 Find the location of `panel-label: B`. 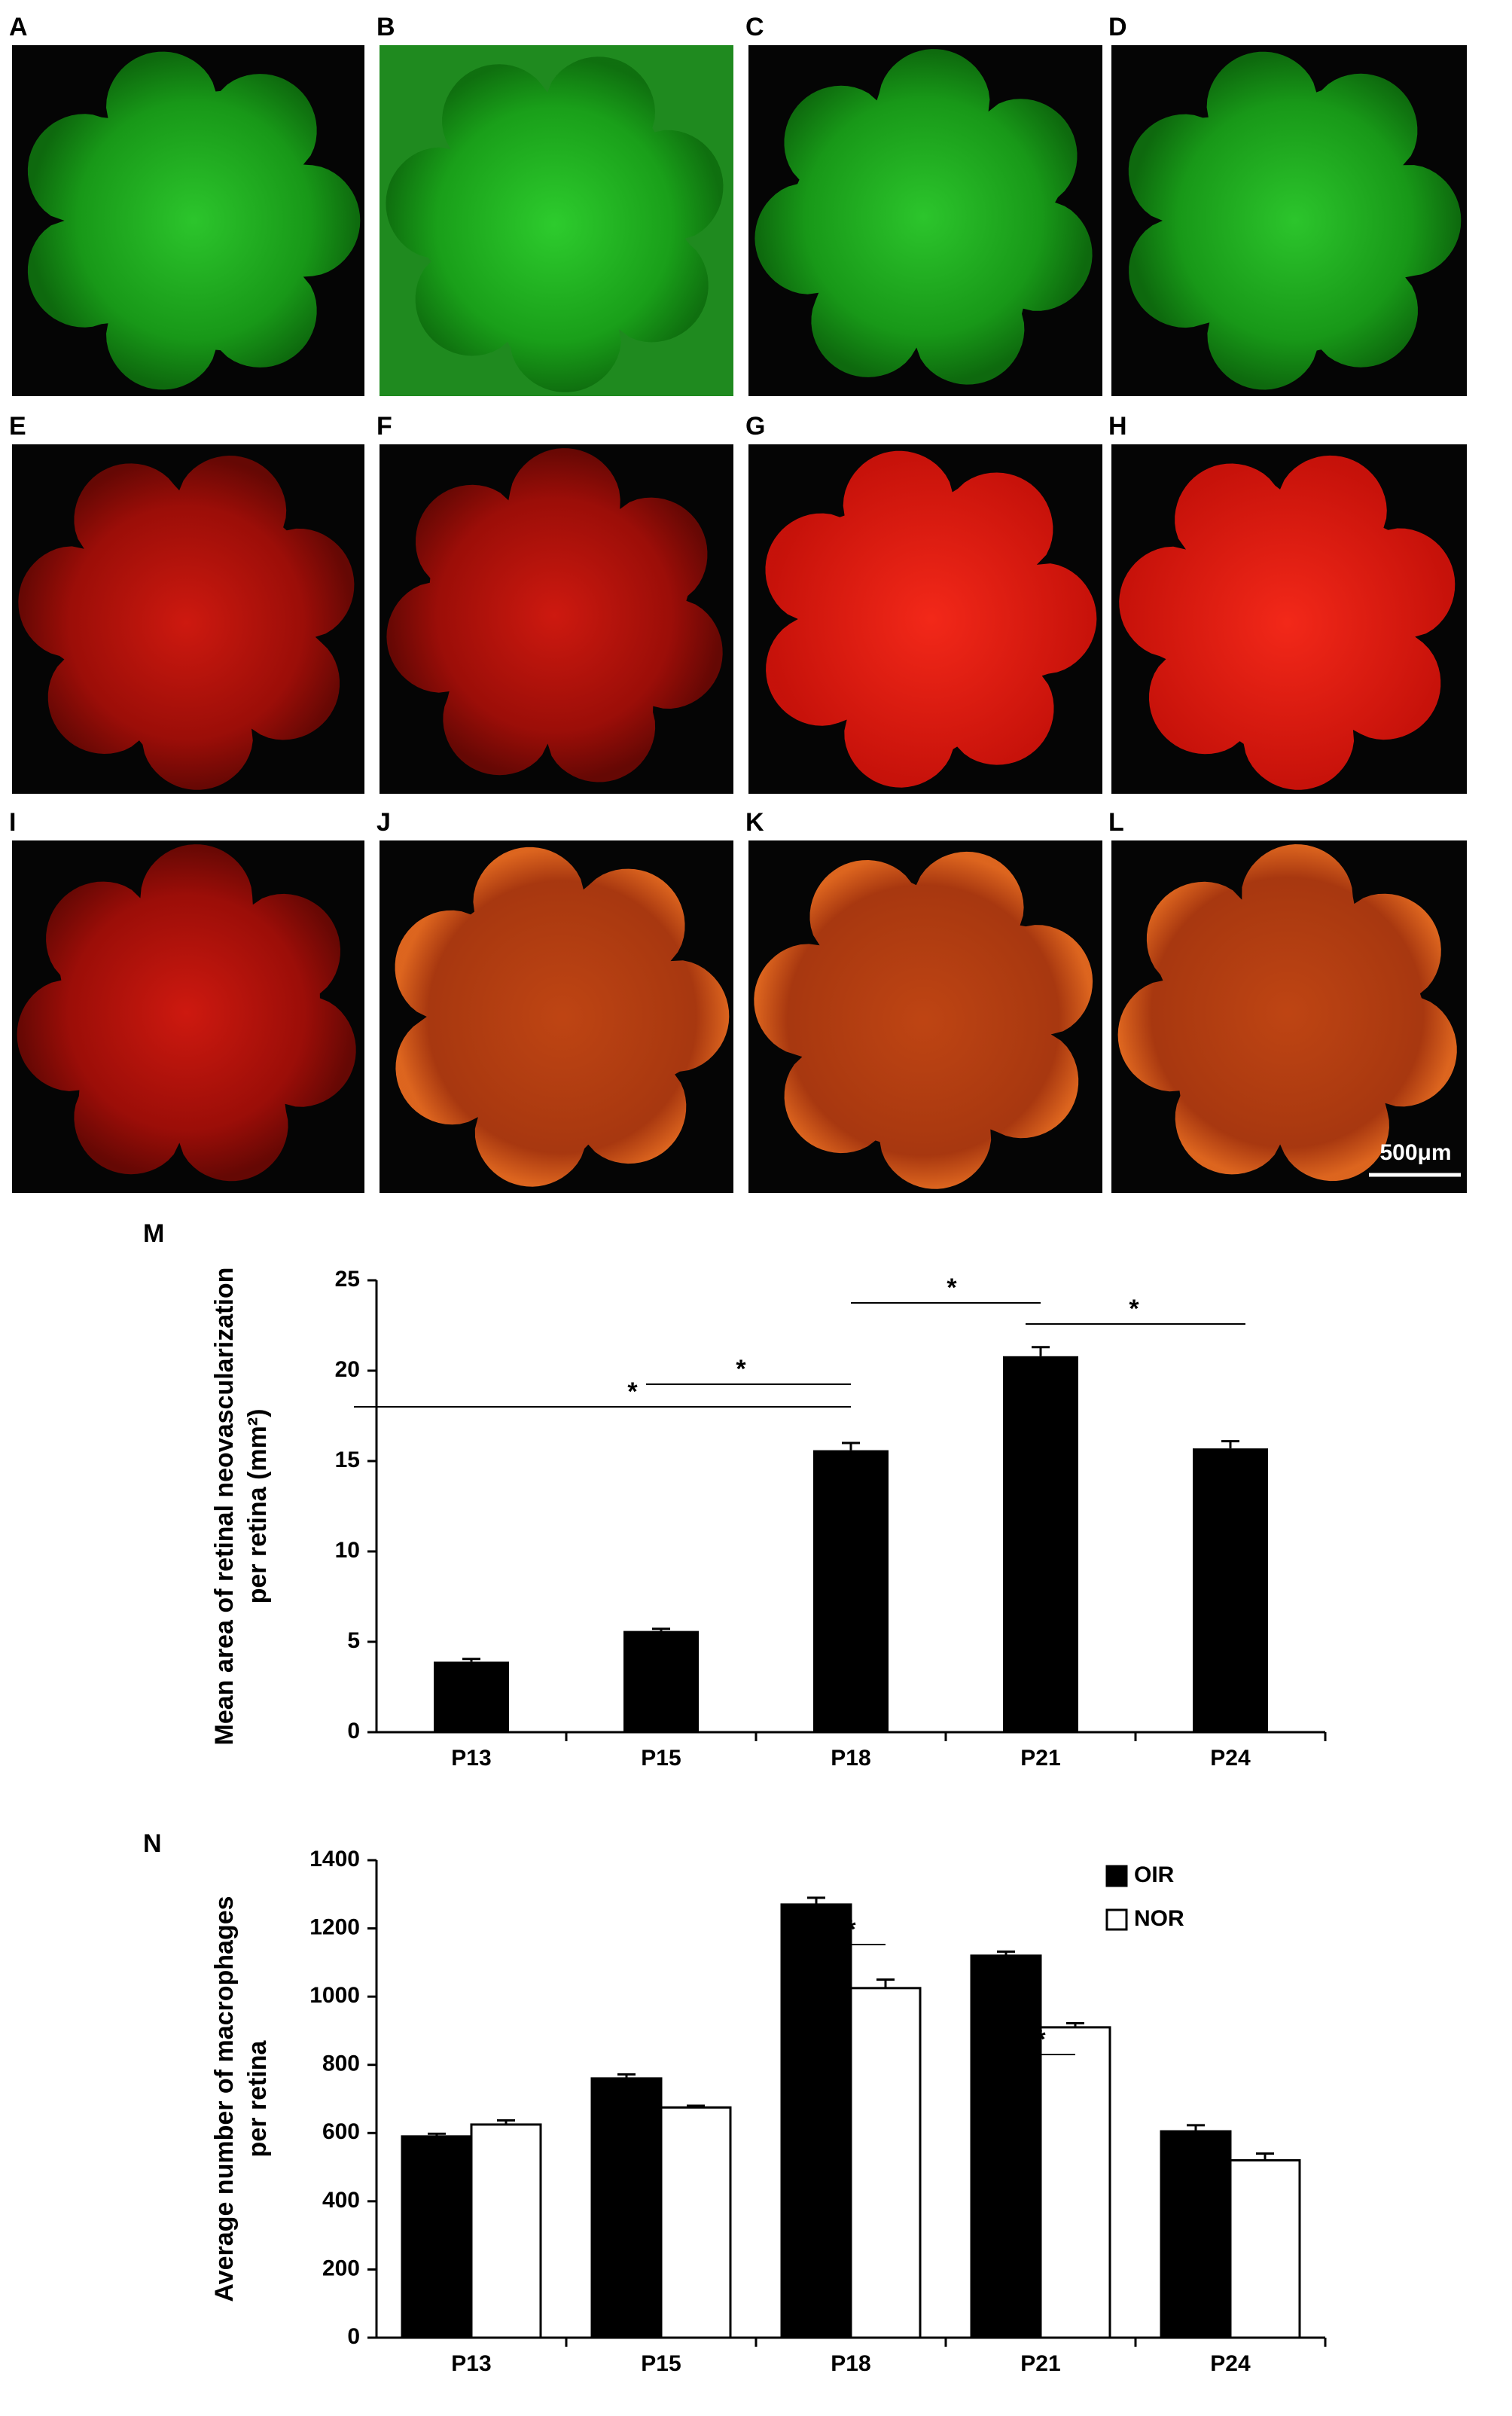

panel-label: B is located at coordinates (385, 27).